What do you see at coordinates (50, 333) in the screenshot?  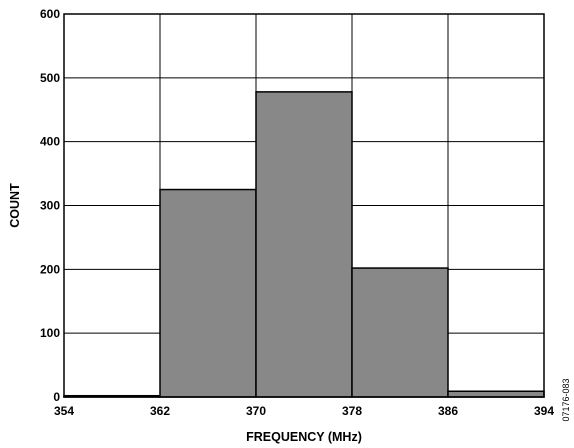 I see `y-tick-label: 100` at bounding box center [50, 333].